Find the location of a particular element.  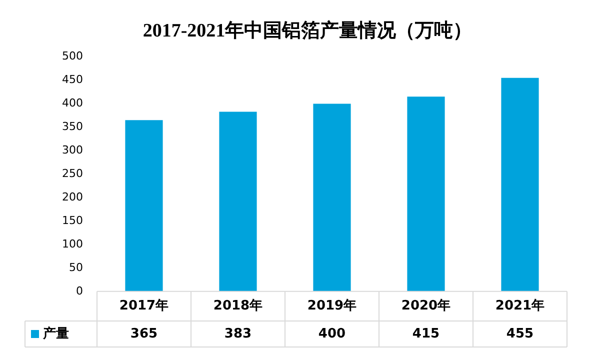

x-tick-label: 2017年 is located at coordinates (144, 306).